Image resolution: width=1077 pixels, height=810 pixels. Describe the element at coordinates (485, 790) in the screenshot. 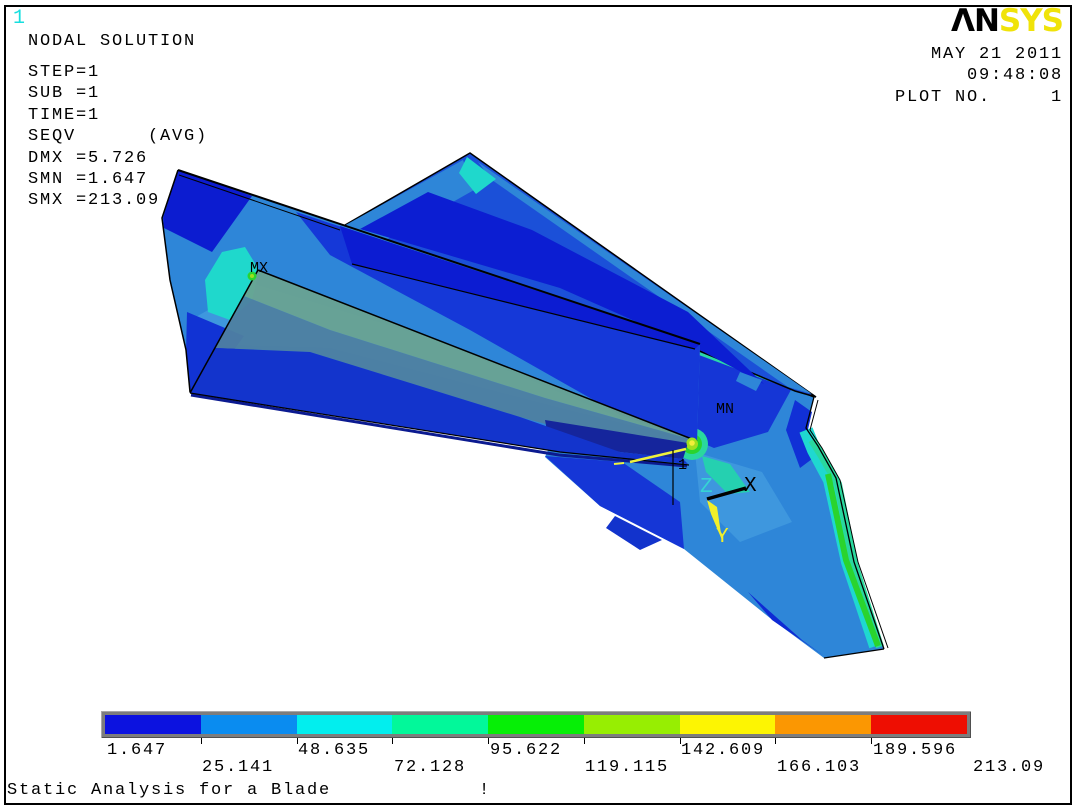

I see `prompt-marker: !` at that location.